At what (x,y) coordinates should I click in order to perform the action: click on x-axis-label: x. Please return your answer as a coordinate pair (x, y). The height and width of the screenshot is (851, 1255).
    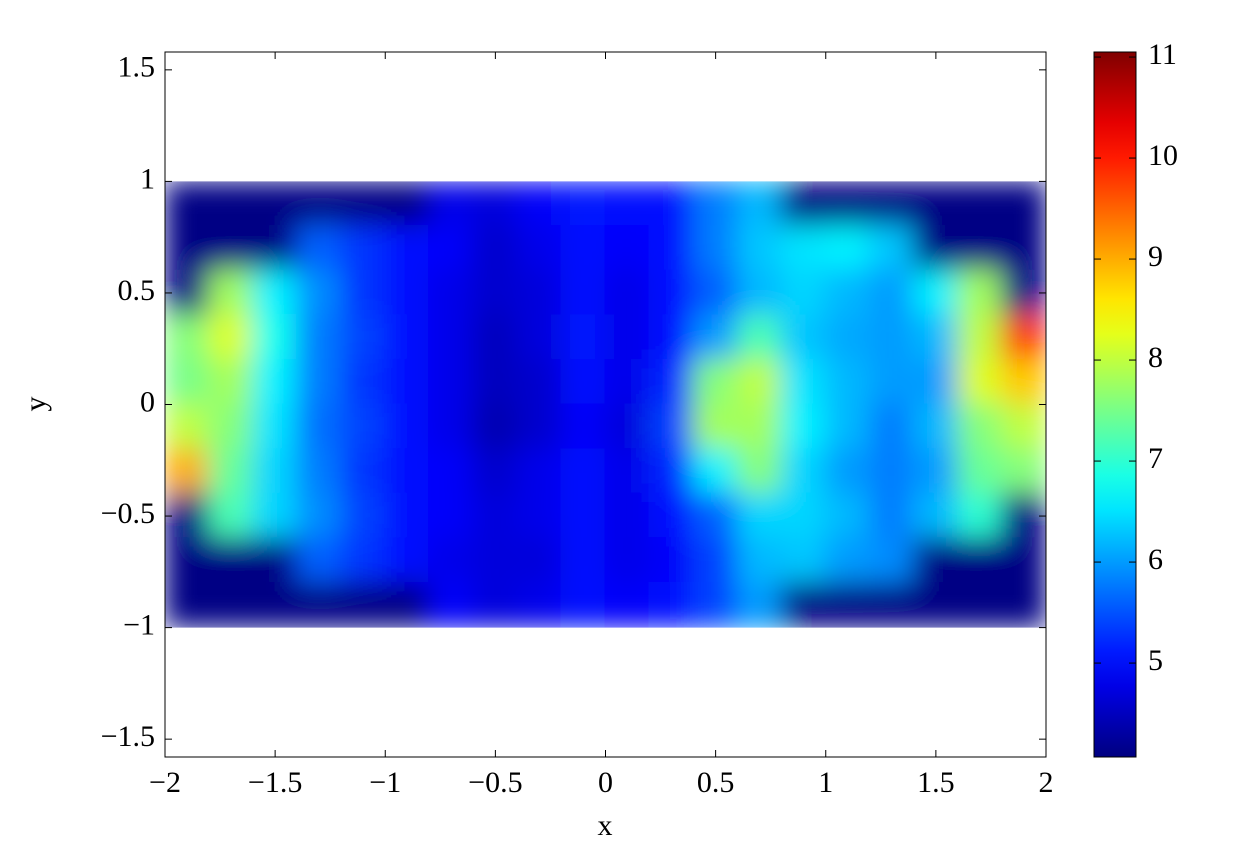
    Looking at the image, I should click on (605, 825).